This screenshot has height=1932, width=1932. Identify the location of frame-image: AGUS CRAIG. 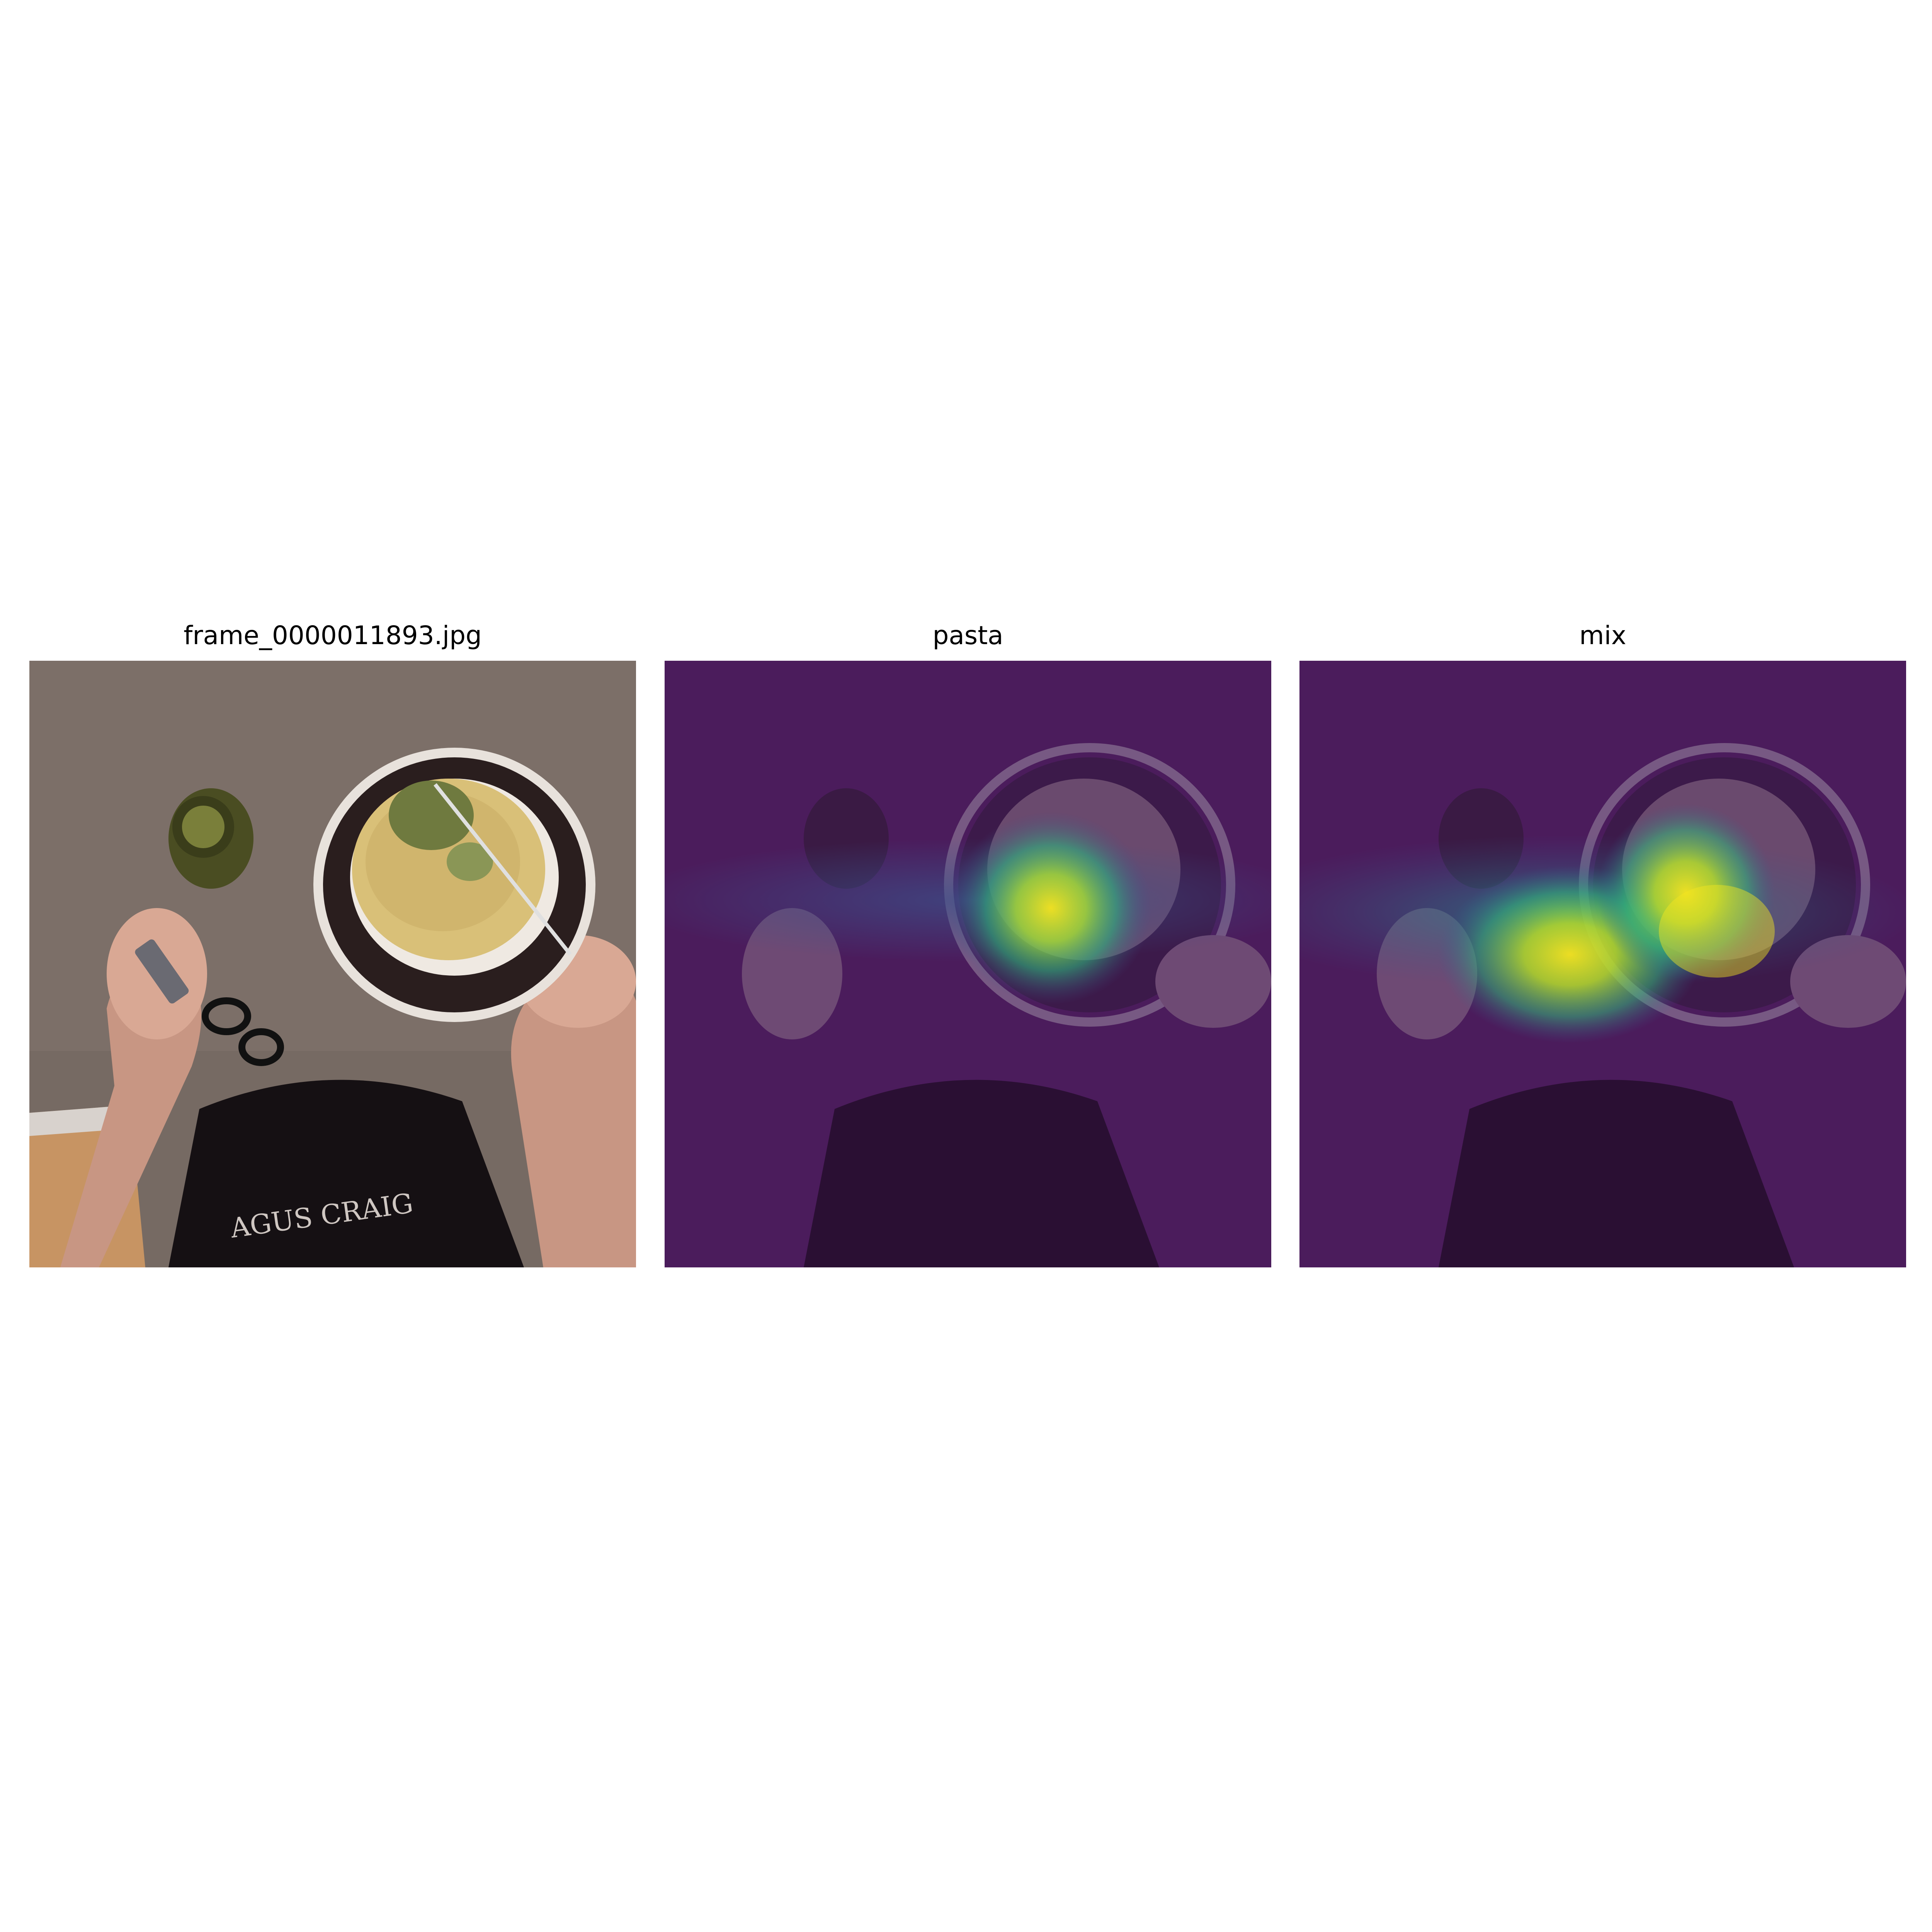
(333, 964).